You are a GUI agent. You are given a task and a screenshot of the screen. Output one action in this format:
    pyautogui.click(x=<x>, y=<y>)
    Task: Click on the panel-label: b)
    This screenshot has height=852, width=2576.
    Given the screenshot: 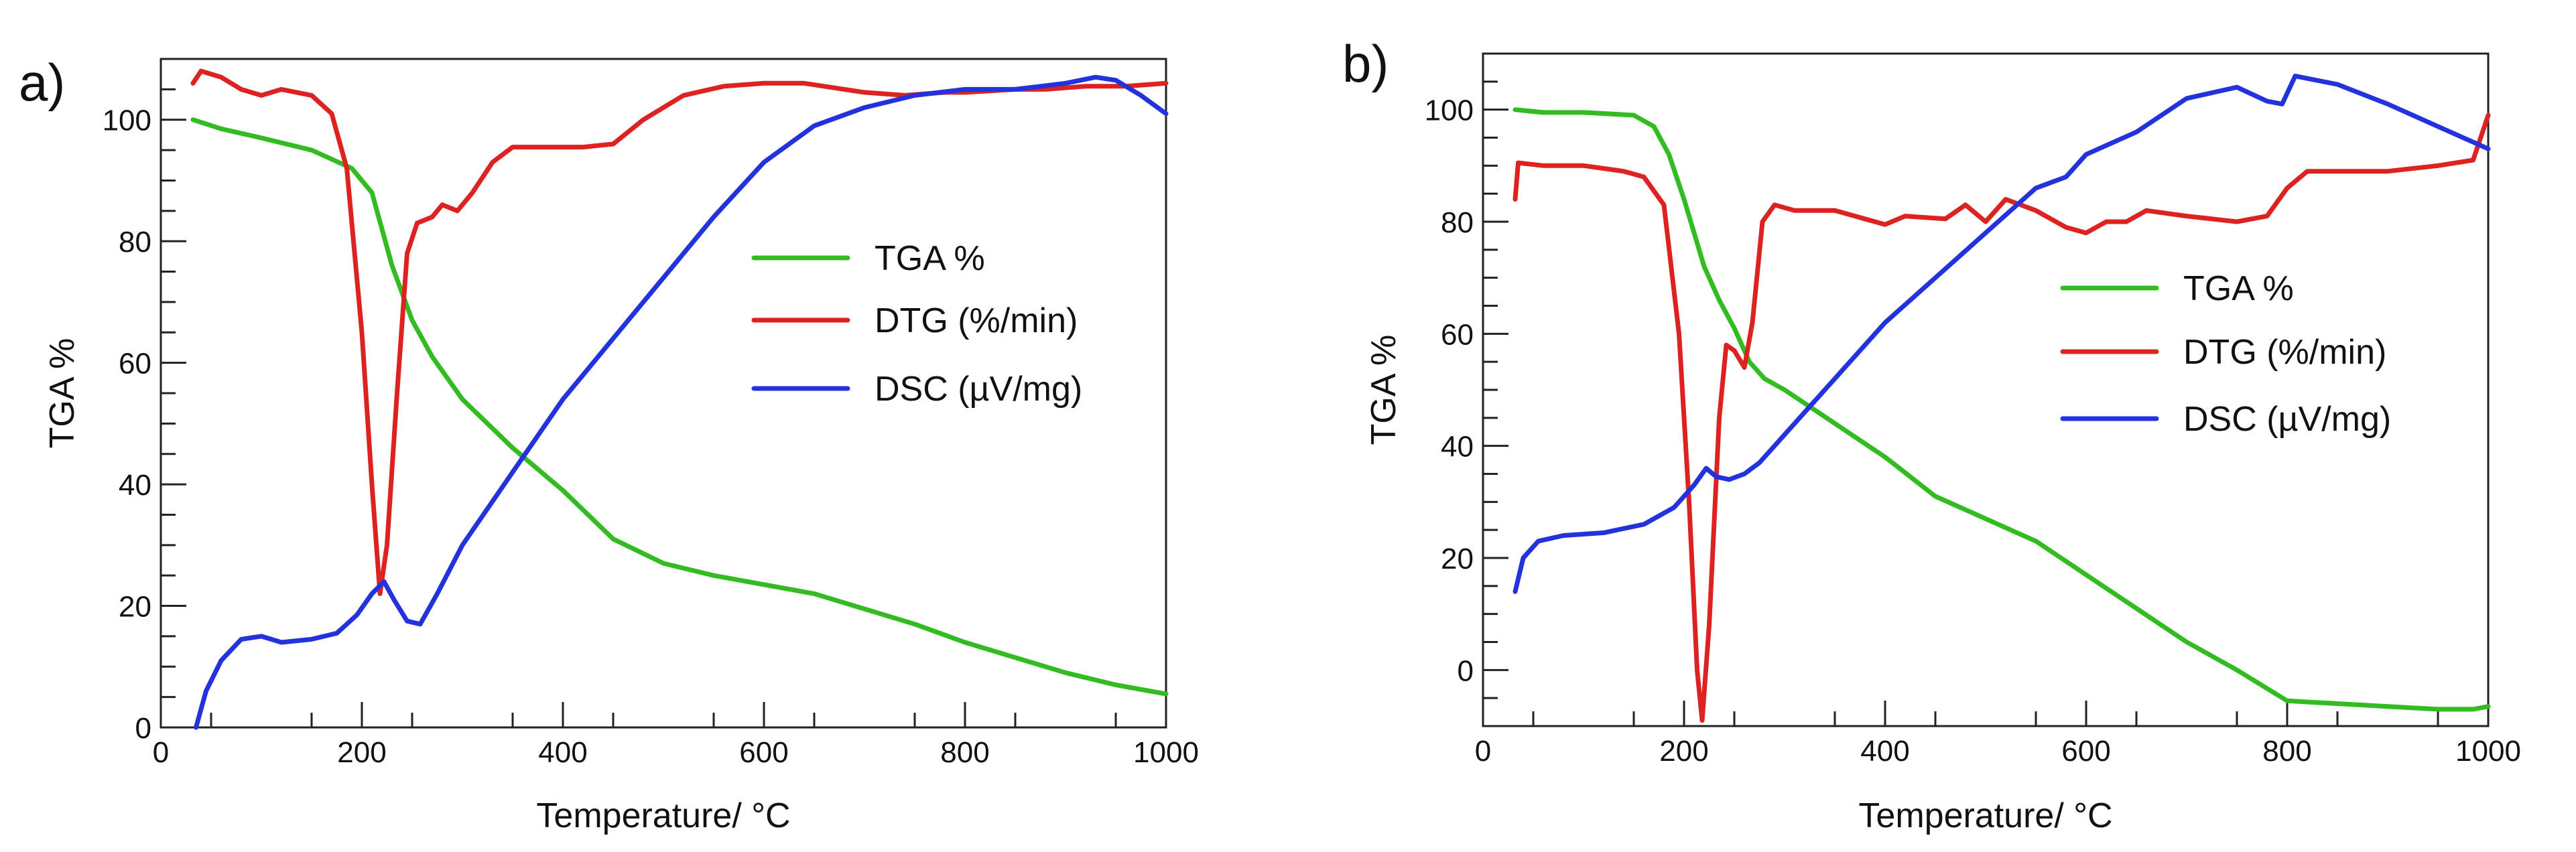 What is the action you would take?
    pyautogui.click(x=1365, y=63)
    